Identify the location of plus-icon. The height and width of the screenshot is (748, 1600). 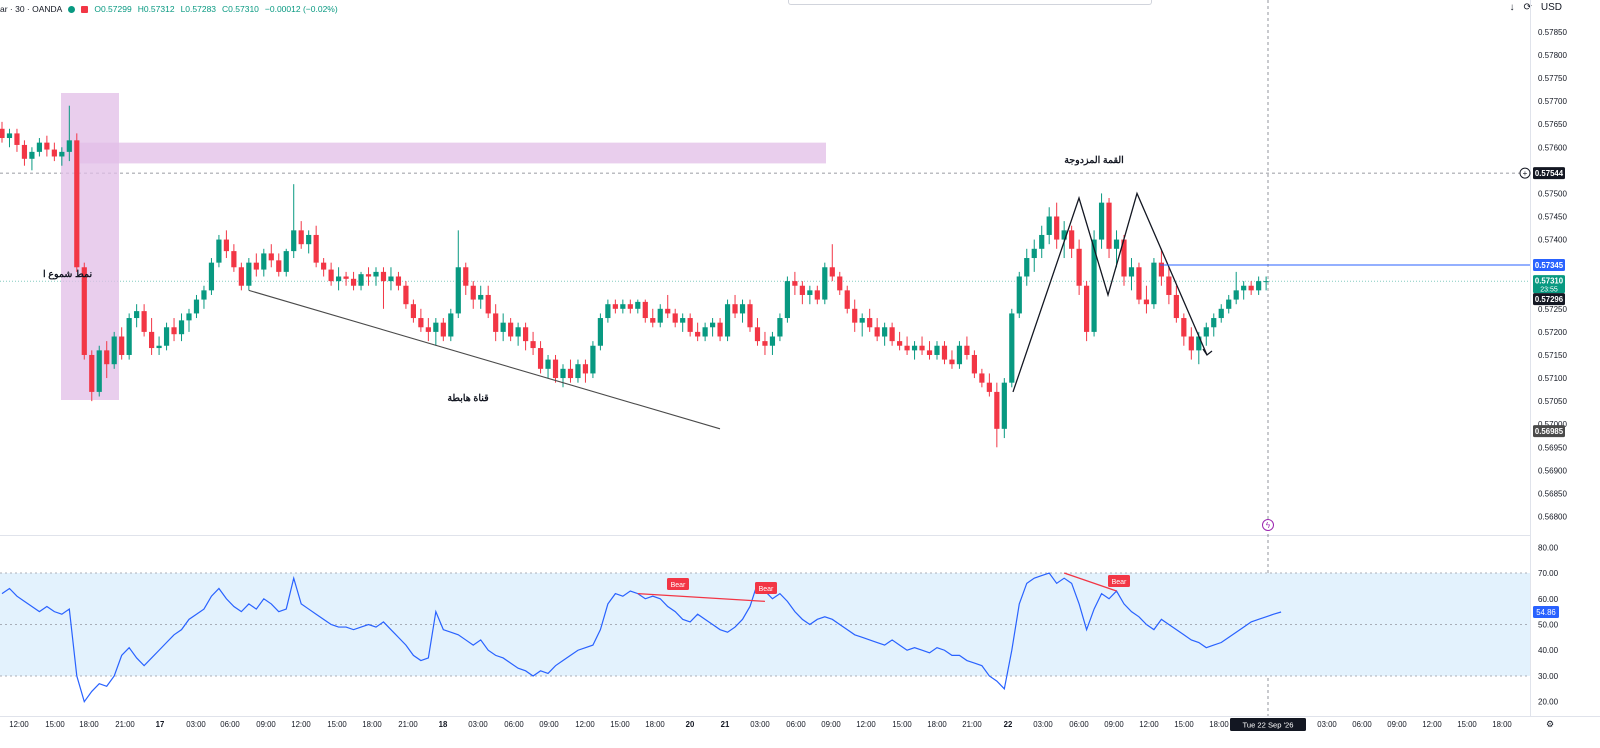
(1525, 173).